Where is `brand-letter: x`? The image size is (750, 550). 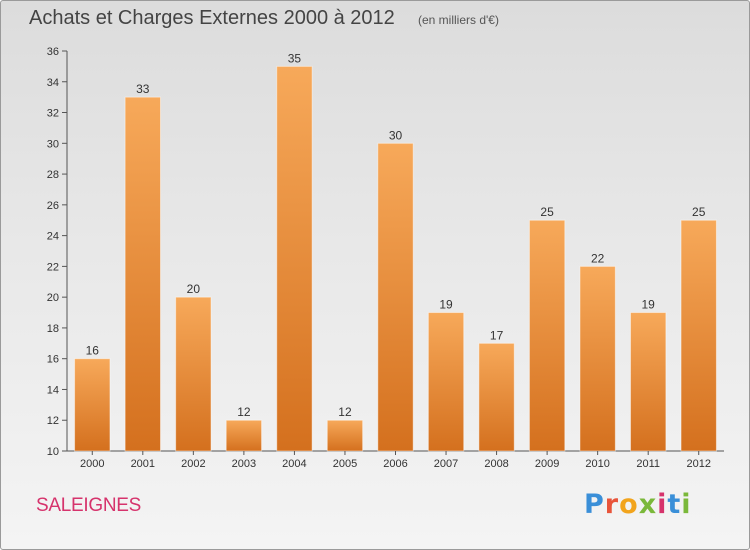
brand-letter: x is located at coordinates (648, 504).